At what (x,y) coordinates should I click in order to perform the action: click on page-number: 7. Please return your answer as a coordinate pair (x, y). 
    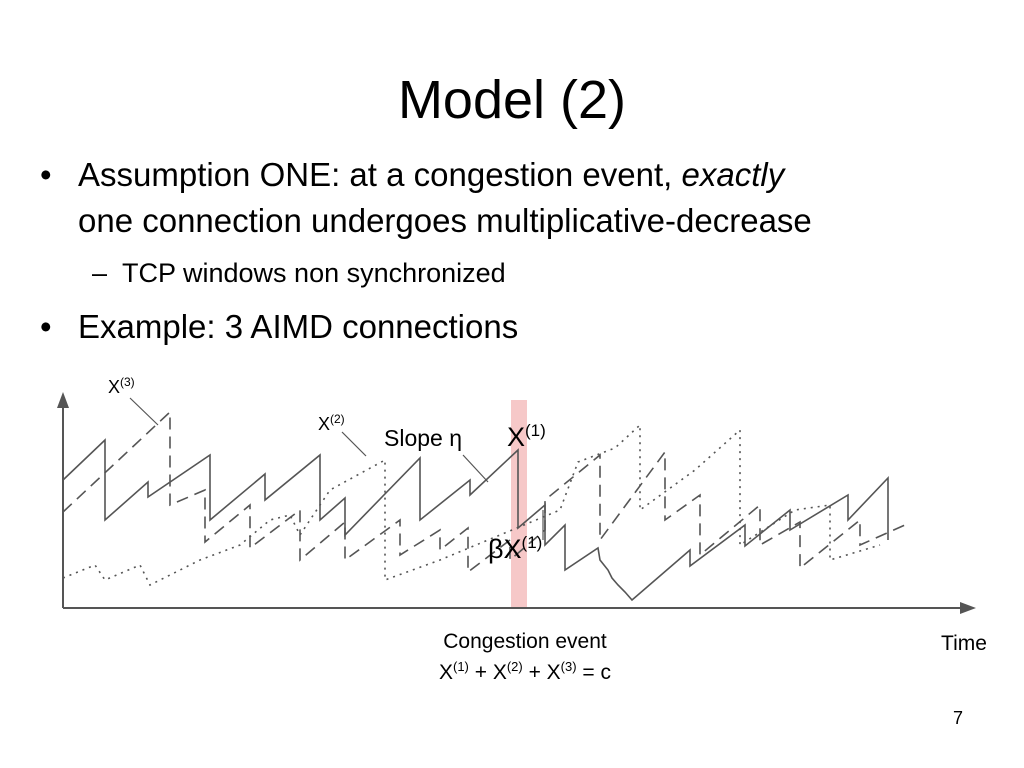
    Looking at the image, I should click on (958, 718).